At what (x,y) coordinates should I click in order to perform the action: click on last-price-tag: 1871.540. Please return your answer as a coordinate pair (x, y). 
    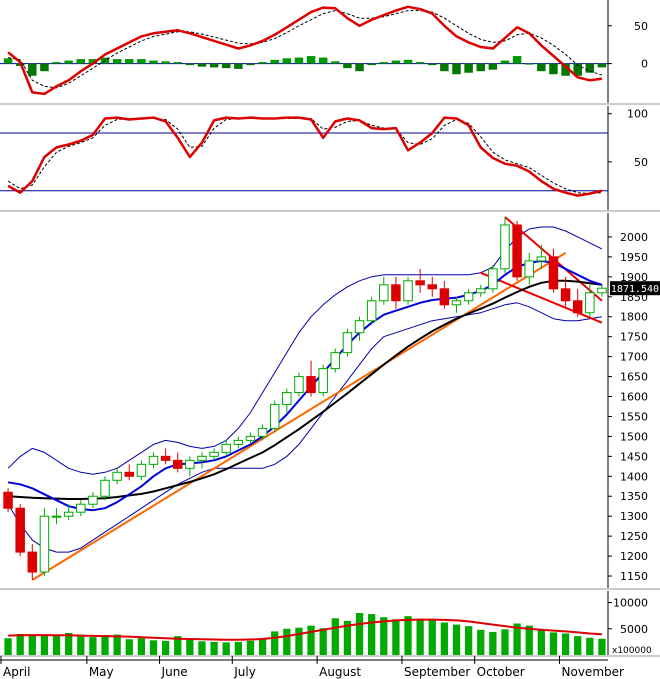
    Looking at the image, I should click on (635, 288).